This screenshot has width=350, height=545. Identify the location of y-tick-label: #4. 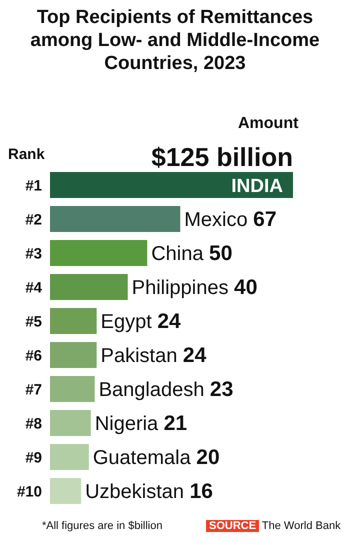
(34, 287).